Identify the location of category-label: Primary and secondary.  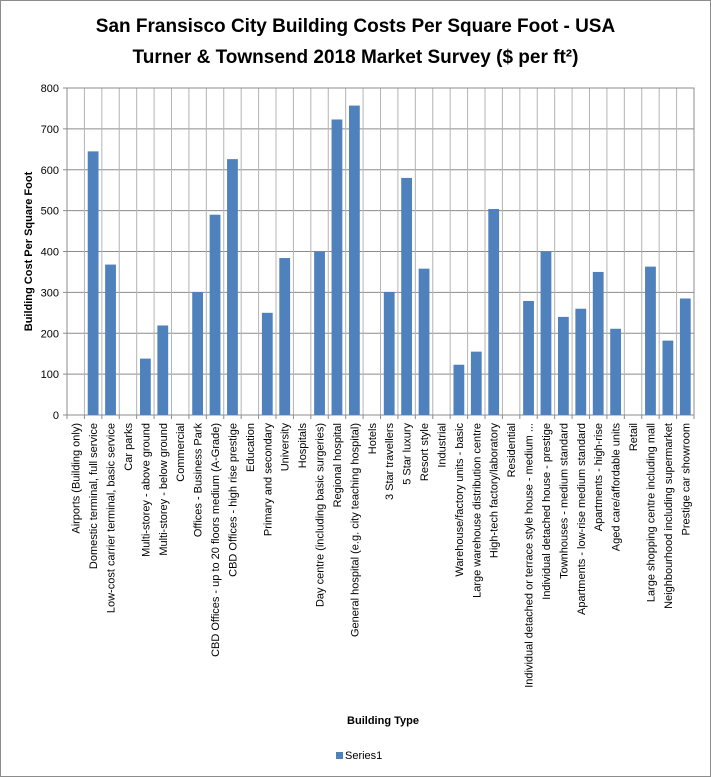
(268, 480).